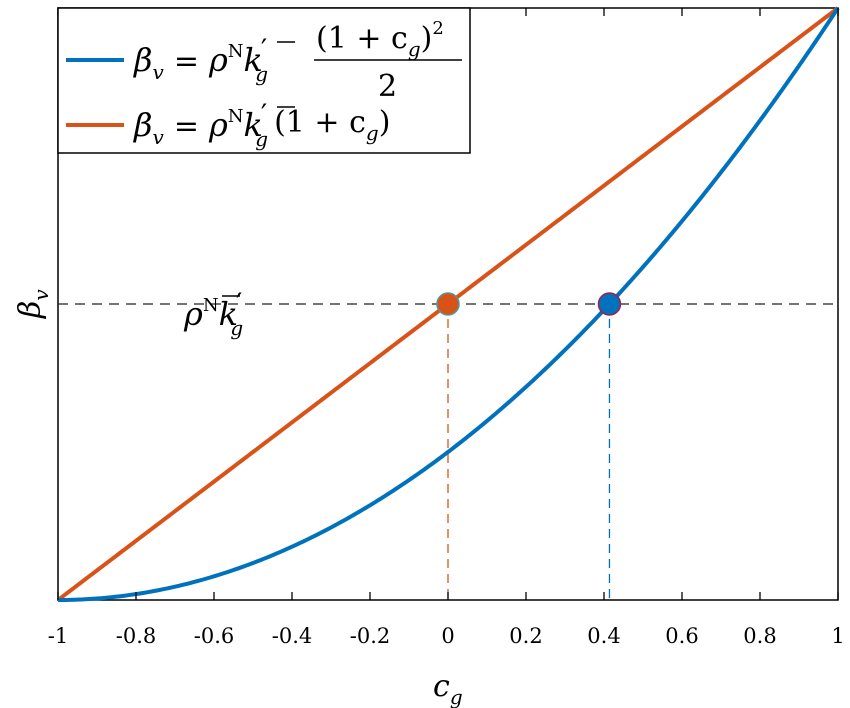  What do you see at coordinates (525, 636) in the screenshot?
I see `x-tick-label: 0.2` at bounding box center [525, 636].